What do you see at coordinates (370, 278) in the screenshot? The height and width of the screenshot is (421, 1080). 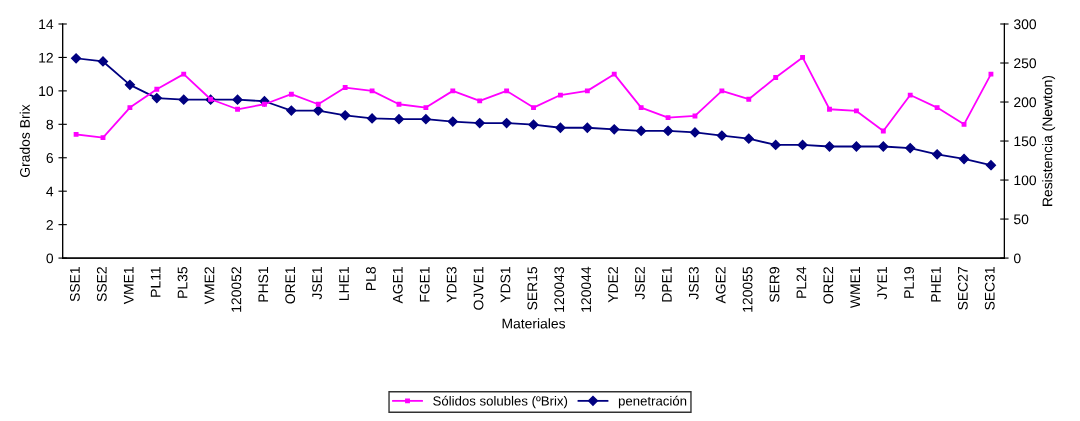 I see `x-tick-label: PL8` at bounding box center [370, 278].